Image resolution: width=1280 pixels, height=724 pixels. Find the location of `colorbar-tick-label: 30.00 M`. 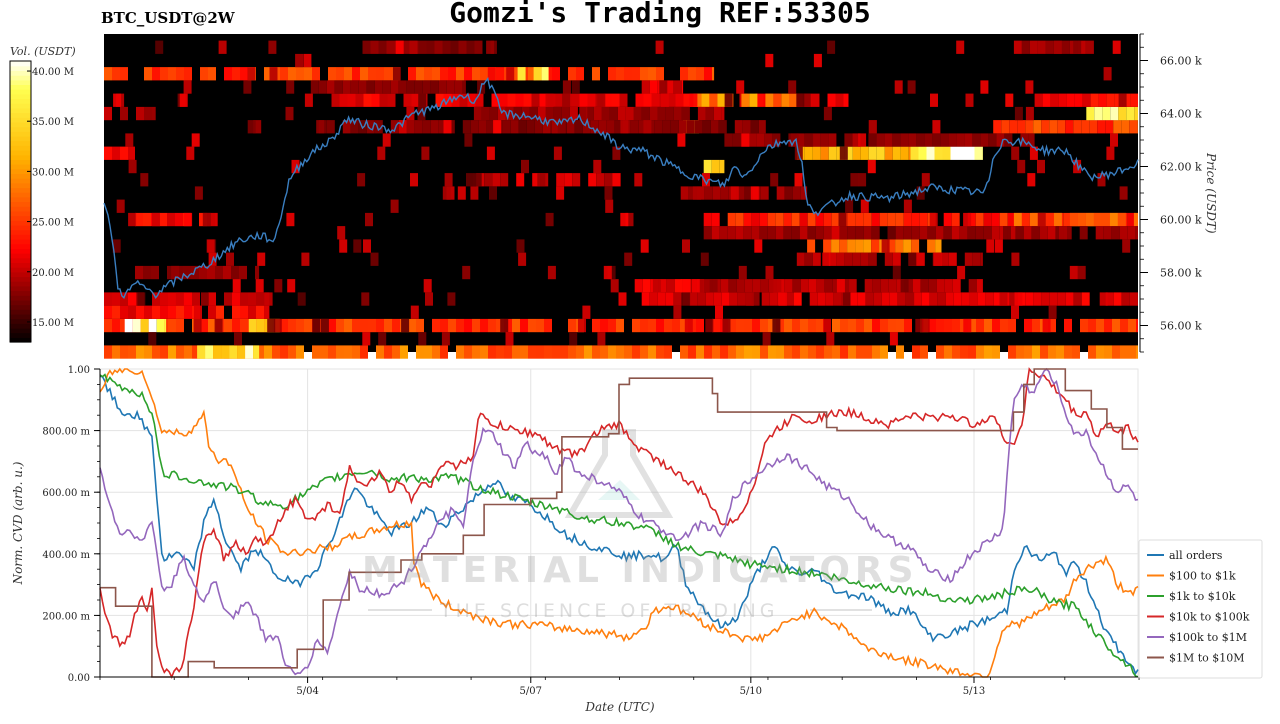

colorbar-tick-label: 30.00 M is located at coordinates (53, 172).